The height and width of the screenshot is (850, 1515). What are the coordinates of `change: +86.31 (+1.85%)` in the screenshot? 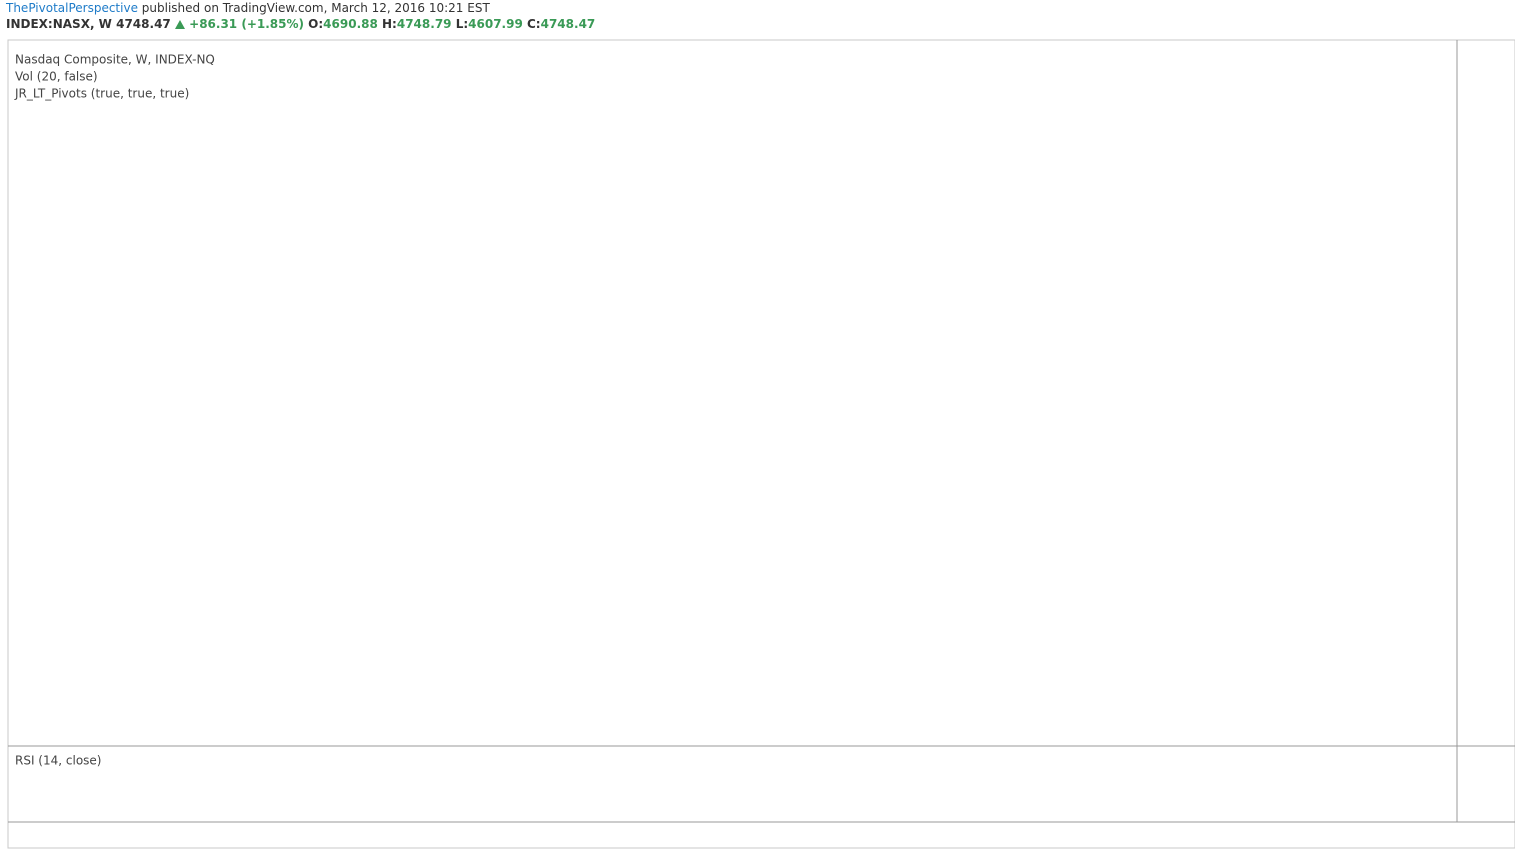 It's located at (246, 24).